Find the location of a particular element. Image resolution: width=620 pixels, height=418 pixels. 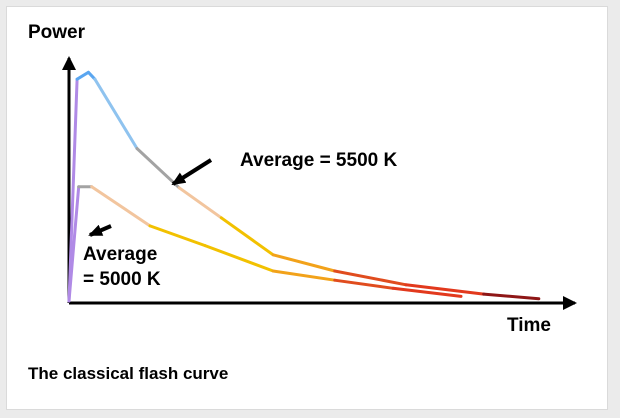

annotation-5000k: Average = 5000 K is located at coordinates (122, 257).